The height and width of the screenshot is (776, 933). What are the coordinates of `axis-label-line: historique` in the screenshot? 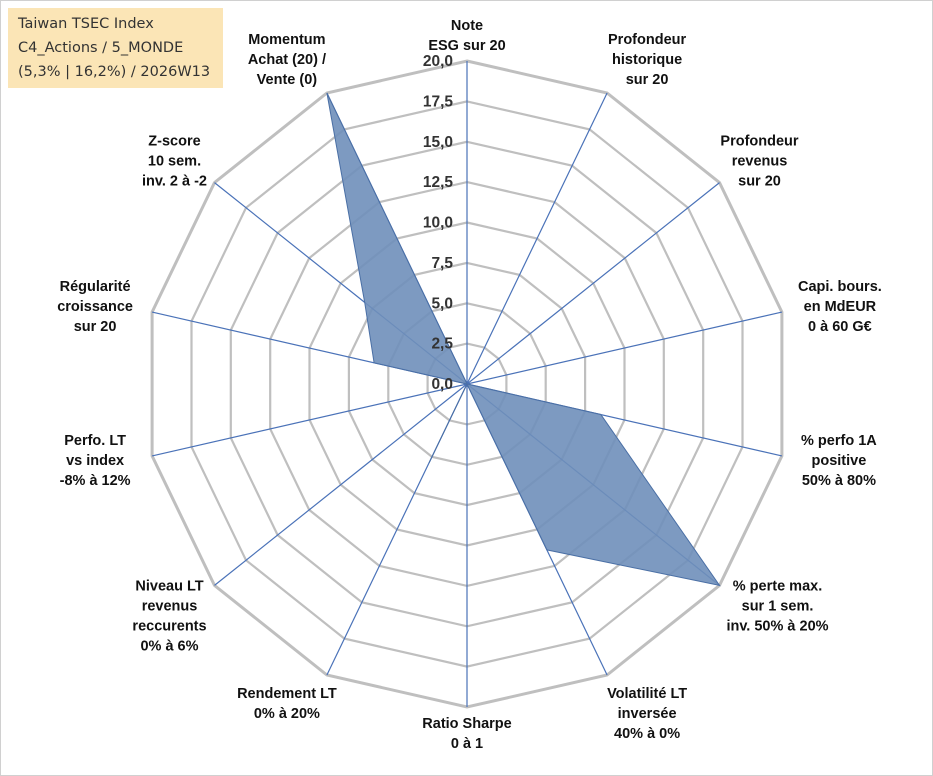 It's located at (647, 60).